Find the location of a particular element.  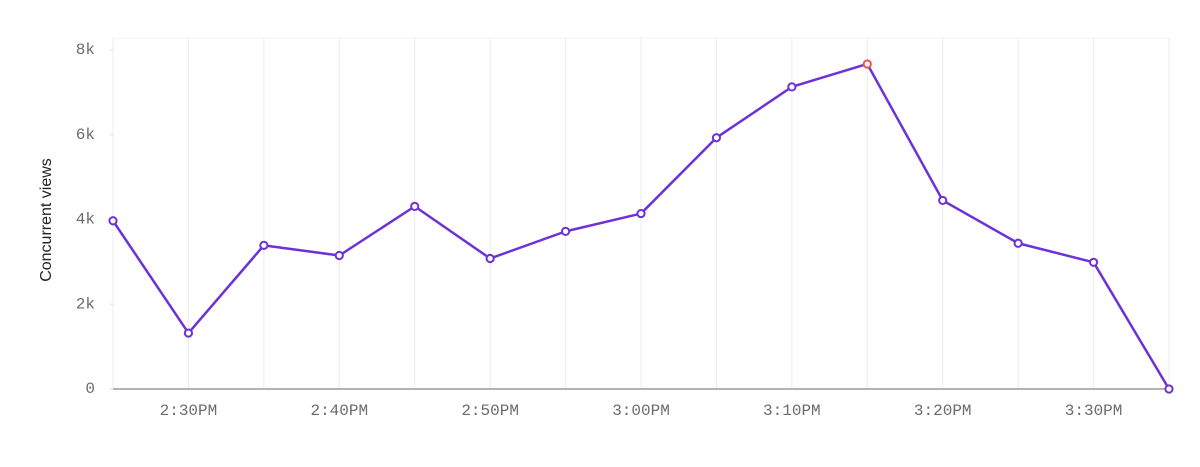

x-tick-label: 3:30PM is located at coordinates (1094, 411).